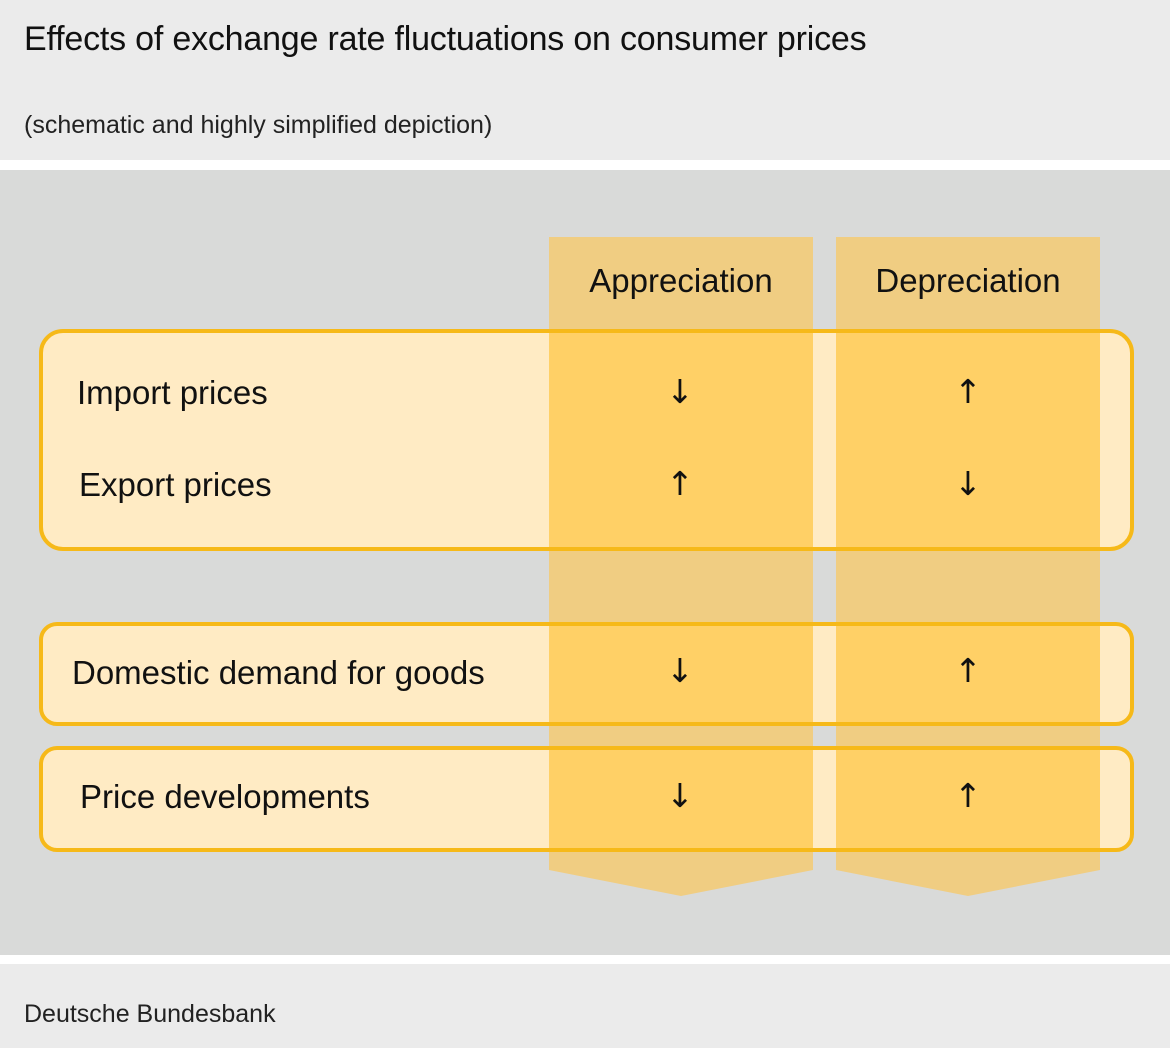 This screenshot has width=1170, height=1048. Describe the element at coordinates (150, 1014) in the screenshot. I see `source-label: Deutsche Bundesbank` at that location.